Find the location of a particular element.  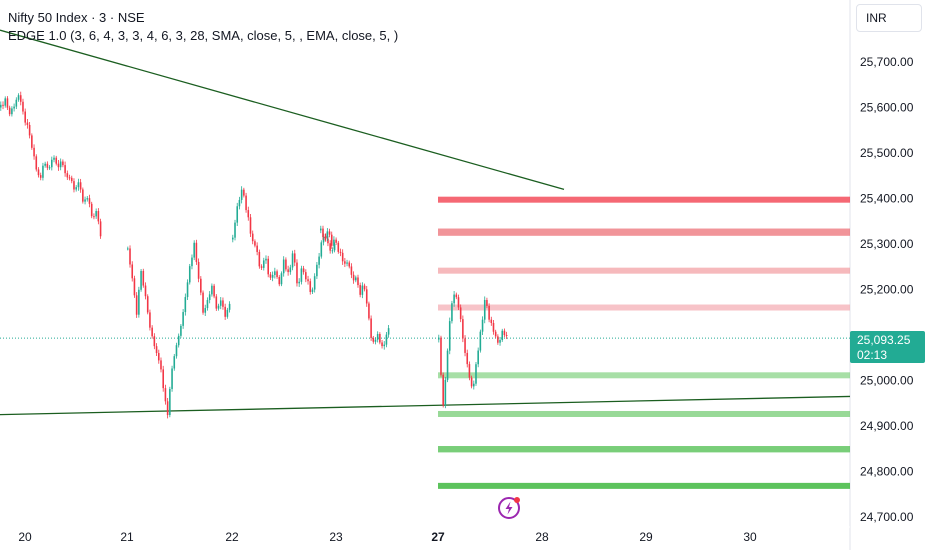

symbol-label: Nifty 50 Index · 3 · NSE is located at coordinates (76, 17).